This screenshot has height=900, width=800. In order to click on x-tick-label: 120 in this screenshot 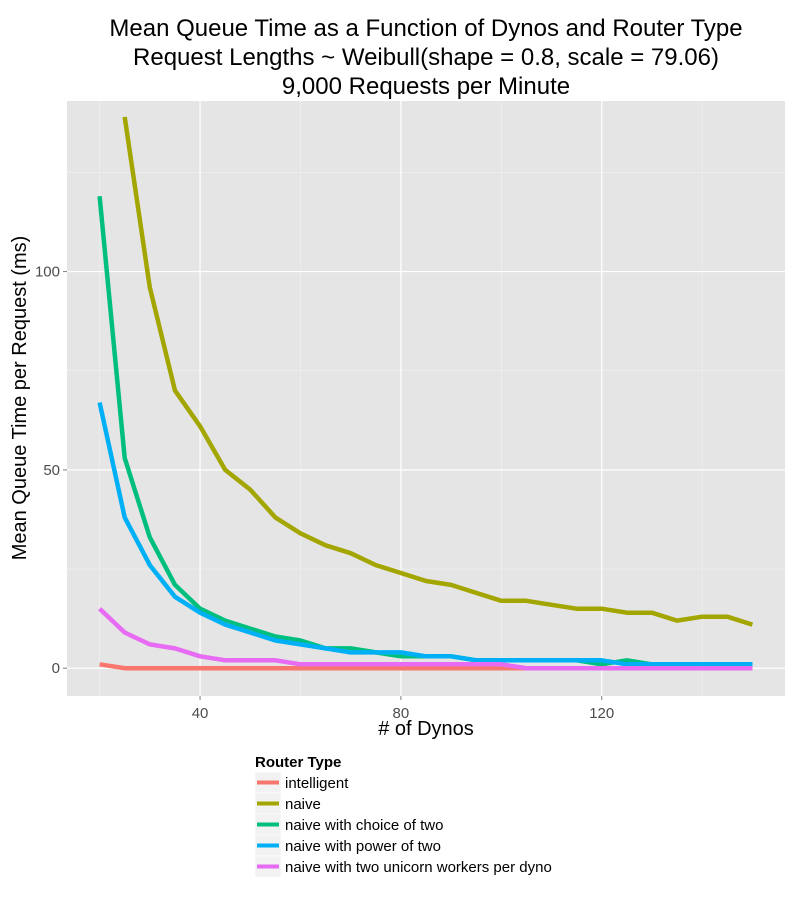, I will do `click(601, 713)`.